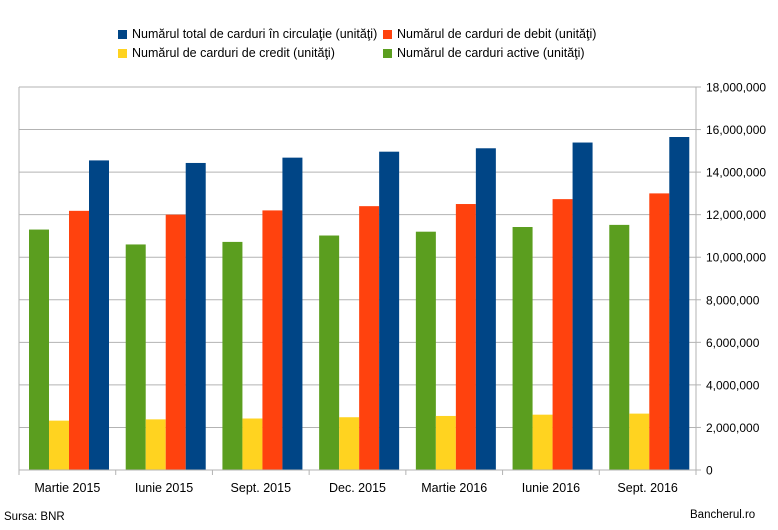 The width and height of the screenshot is (778, 530). Describe the element at coordinates (233, 53) in the screenshot. I see `legend-label-credit: Numărul de carduri de credit (unităţi)` at that location.